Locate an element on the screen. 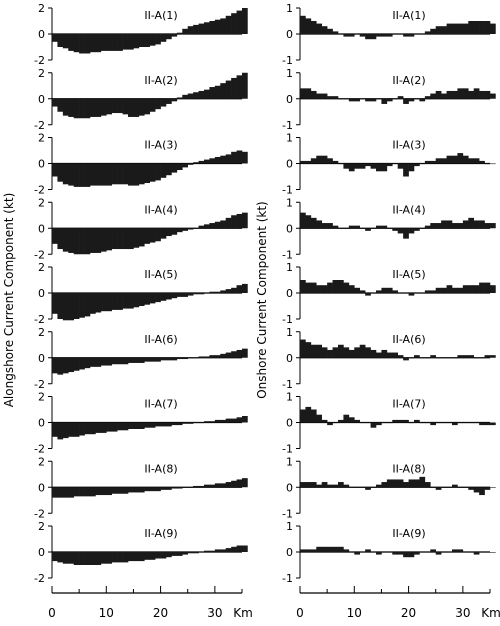  panel: -1 0 1 II-A(8) is located at coordinates (389, 487).